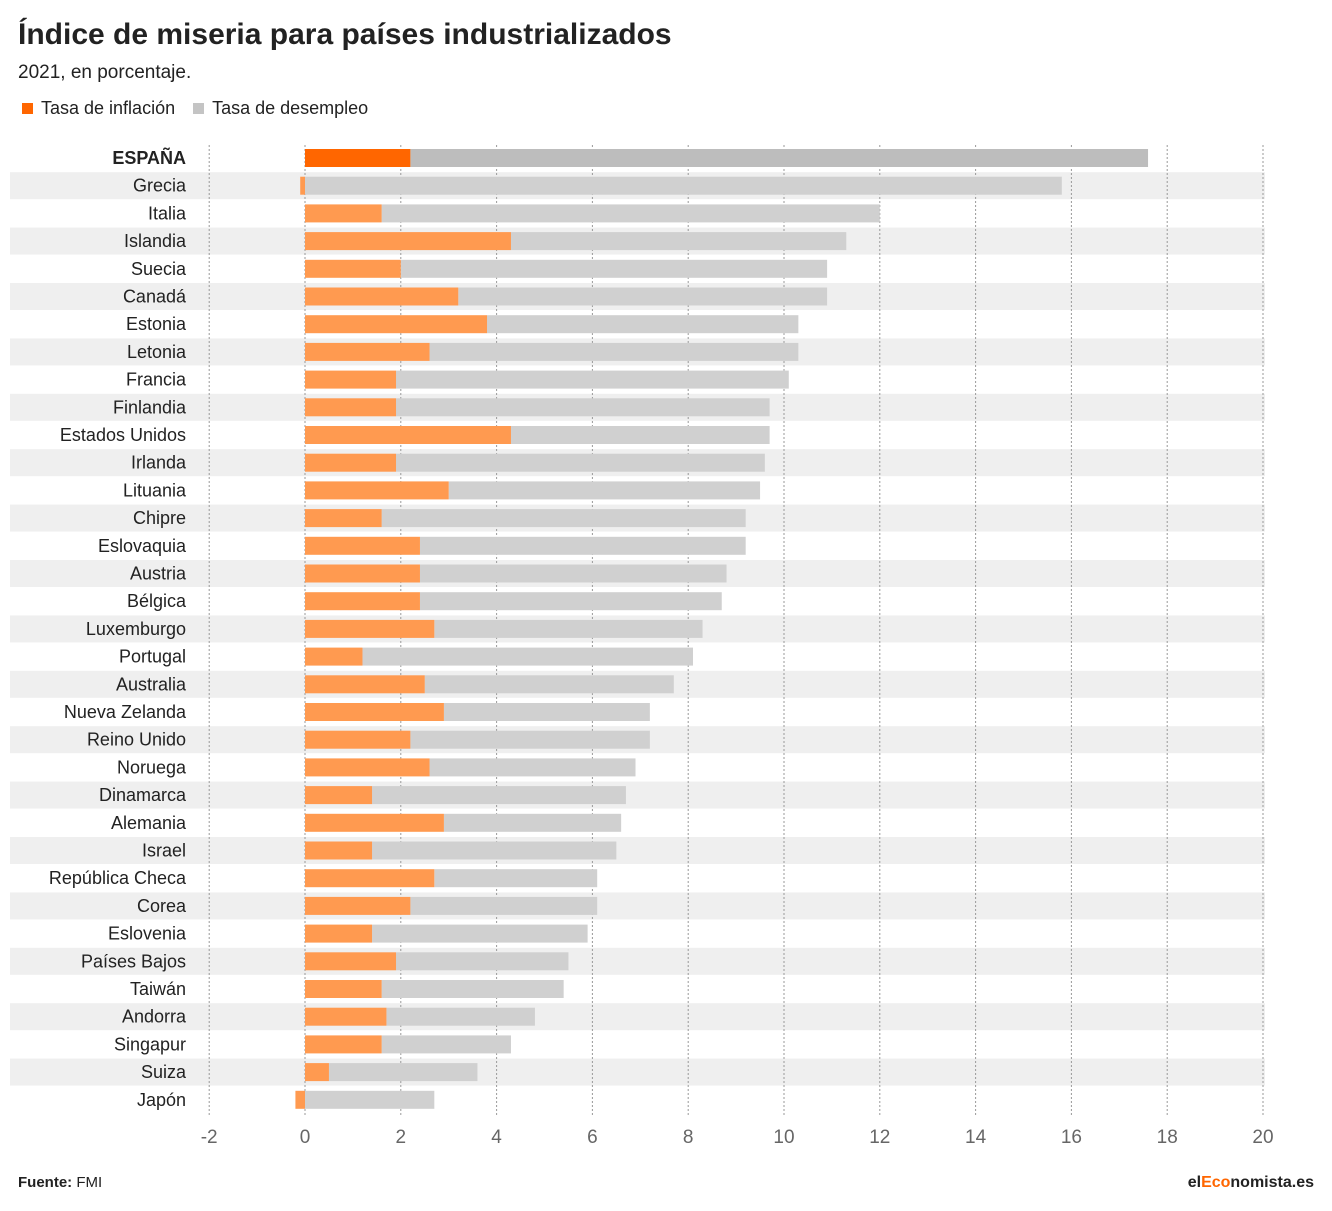  What do you see at coordinates (1194, 1182) in the screenshot?
I see `logo-part: el` at bounding box center [1194, 1182].